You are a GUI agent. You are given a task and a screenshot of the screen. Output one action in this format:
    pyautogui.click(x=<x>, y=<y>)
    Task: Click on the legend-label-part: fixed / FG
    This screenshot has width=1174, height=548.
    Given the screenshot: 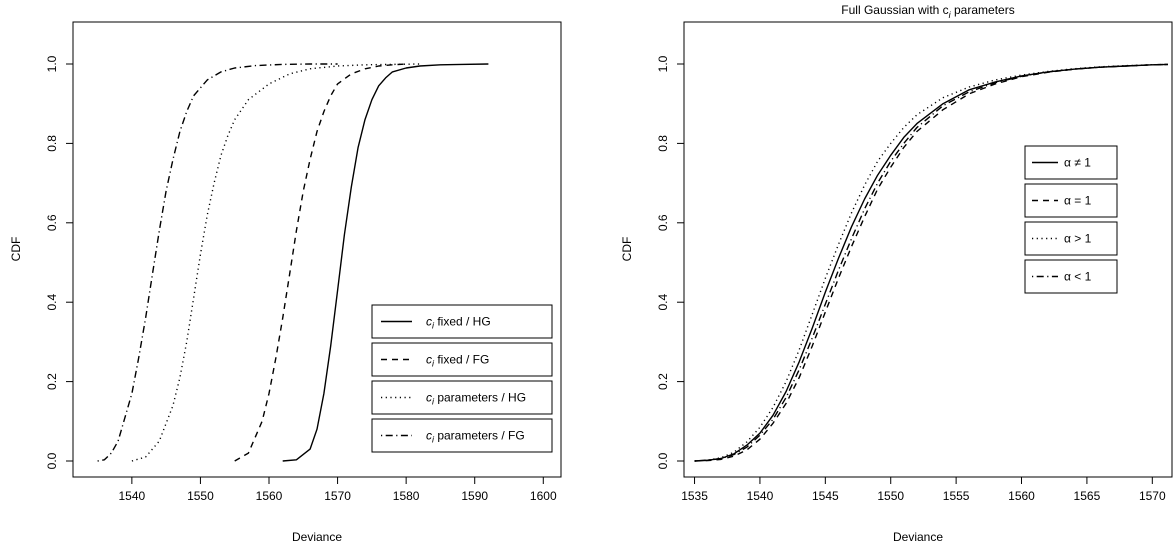 What is the action you would take?
    pyautogui.click(x=461, y=360)
    